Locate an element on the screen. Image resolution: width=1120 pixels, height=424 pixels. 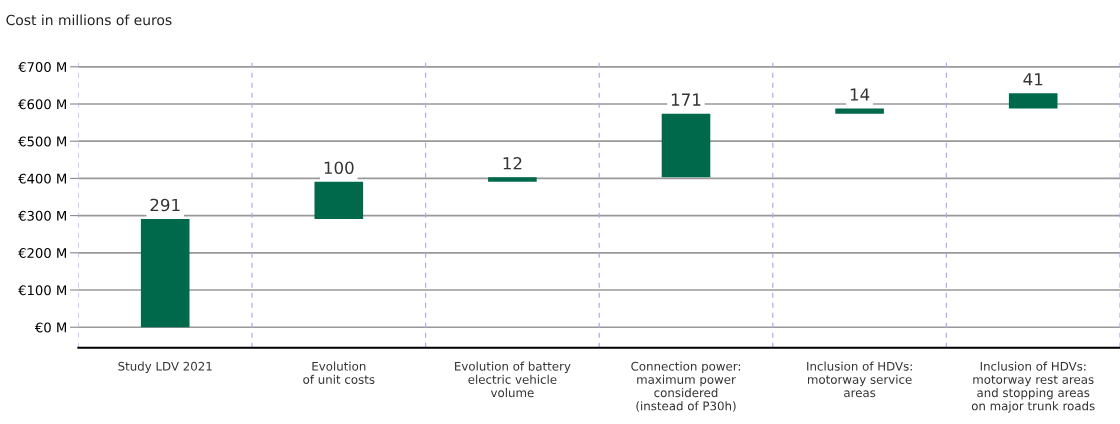
x-tick-label: Connection power: maximum power considered (instead of P30h) is located at coordinates (686, 386).